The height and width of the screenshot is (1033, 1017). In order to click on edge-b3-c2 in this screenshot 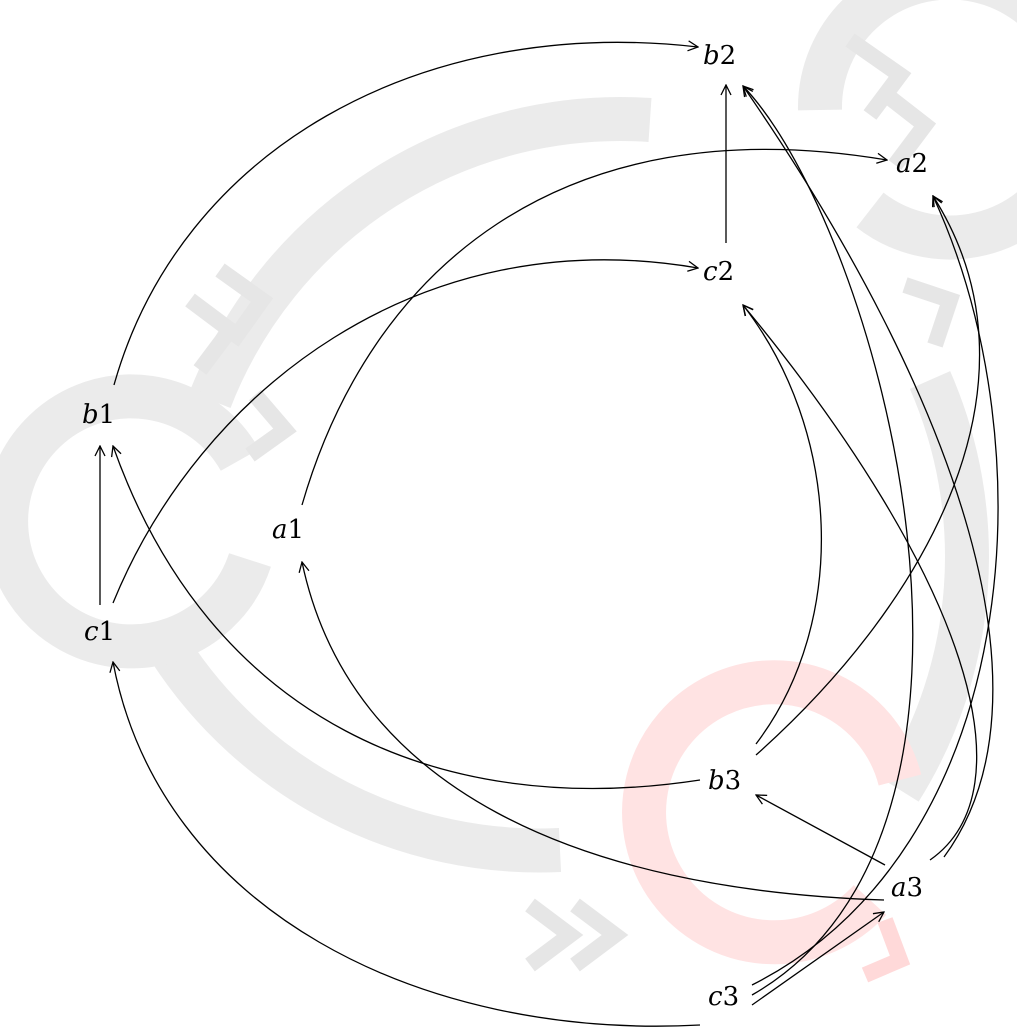, I will do `click(783, 525)`.